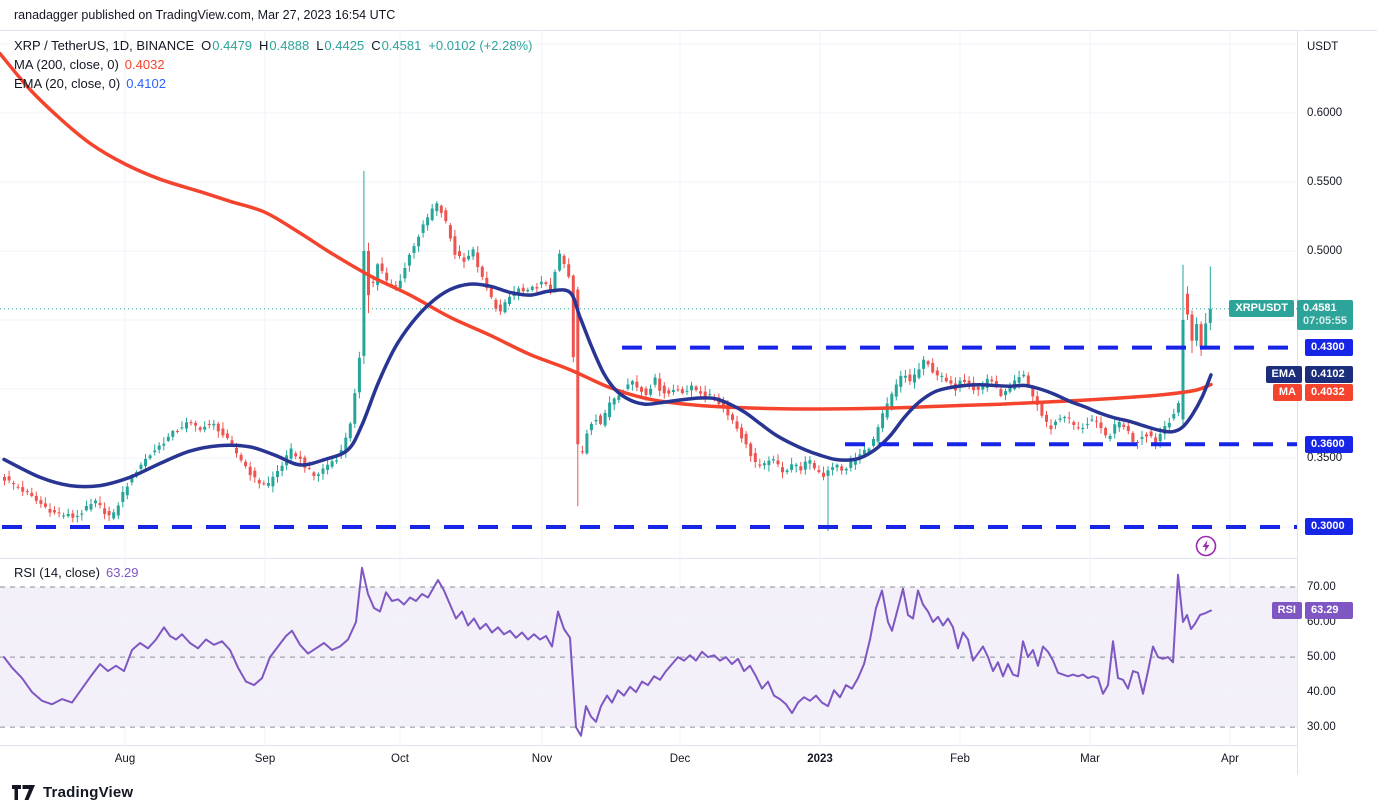  Describe the element at coordinates (1321, 587) in the screenshot. I see `rsi-axis-tick: 70.00` at that location.